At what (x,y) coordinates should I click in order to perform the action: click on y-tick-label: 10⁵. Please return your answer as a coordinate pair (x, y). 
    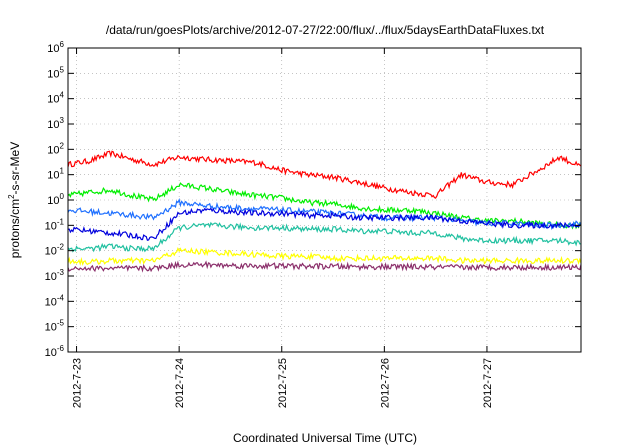
    Looking at the image, I should click on (55, 72).